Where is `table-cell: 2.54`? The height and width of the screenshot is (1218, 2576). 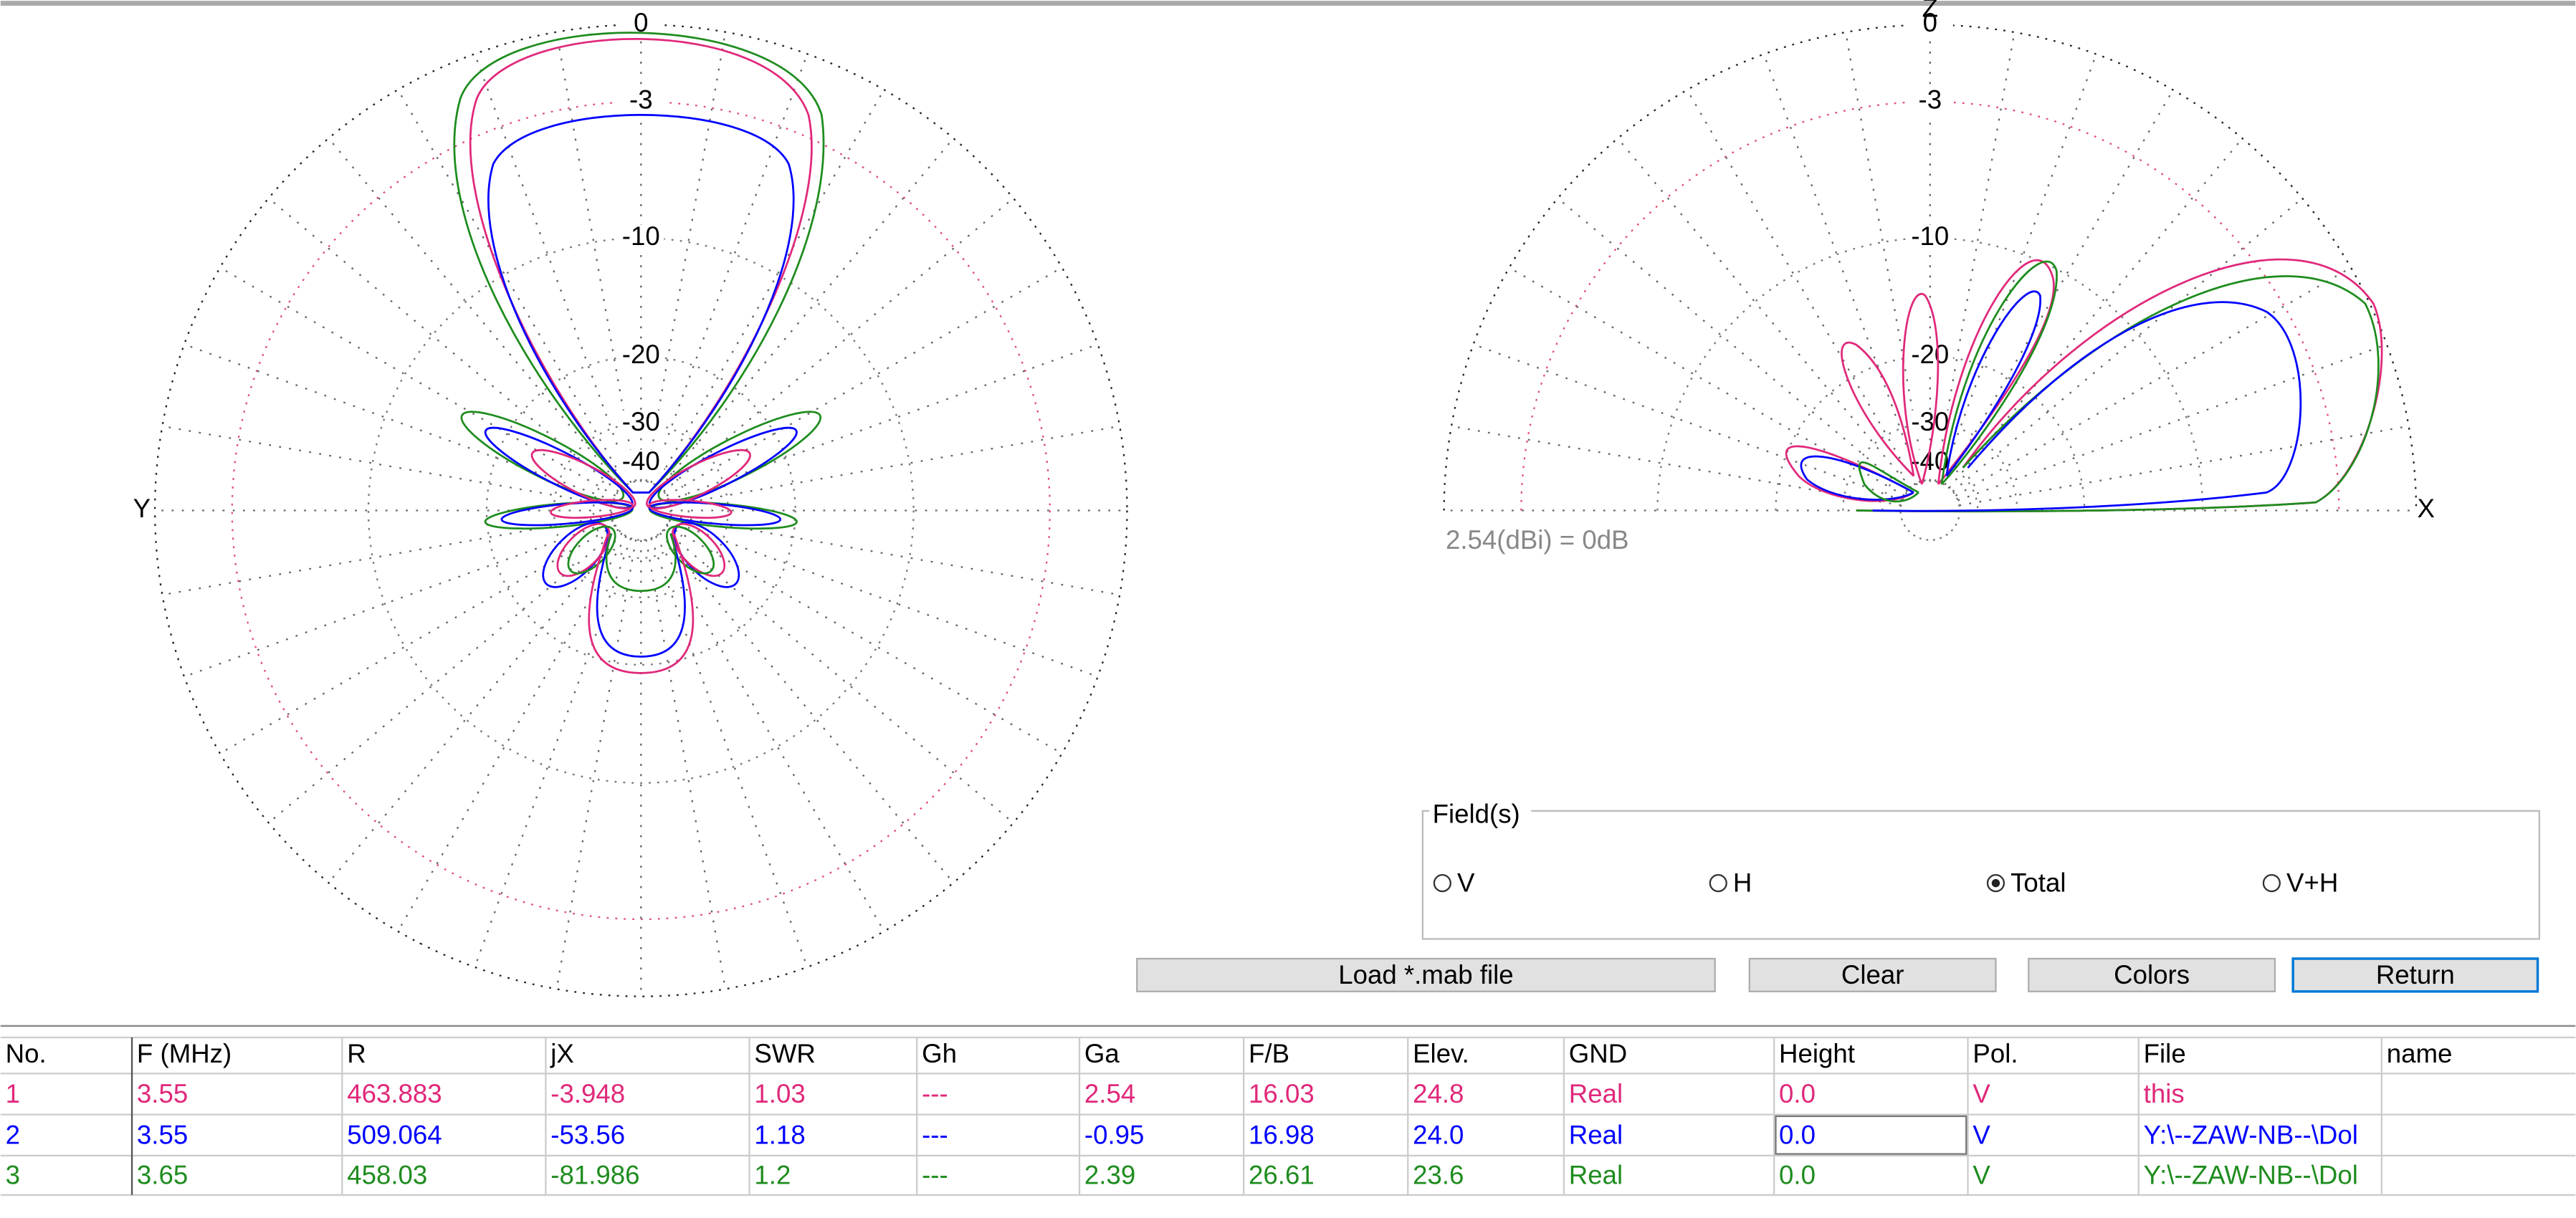
table-cell: 2.54 is located at coordinates (1109, 1093).